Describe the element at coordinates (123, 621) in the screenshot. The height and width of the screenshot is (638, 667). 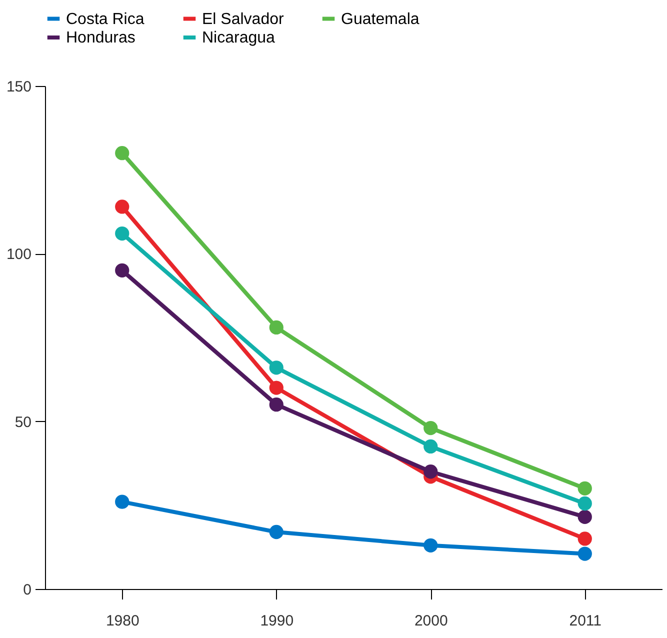
I see `x-tick-label: 1980` at that location.